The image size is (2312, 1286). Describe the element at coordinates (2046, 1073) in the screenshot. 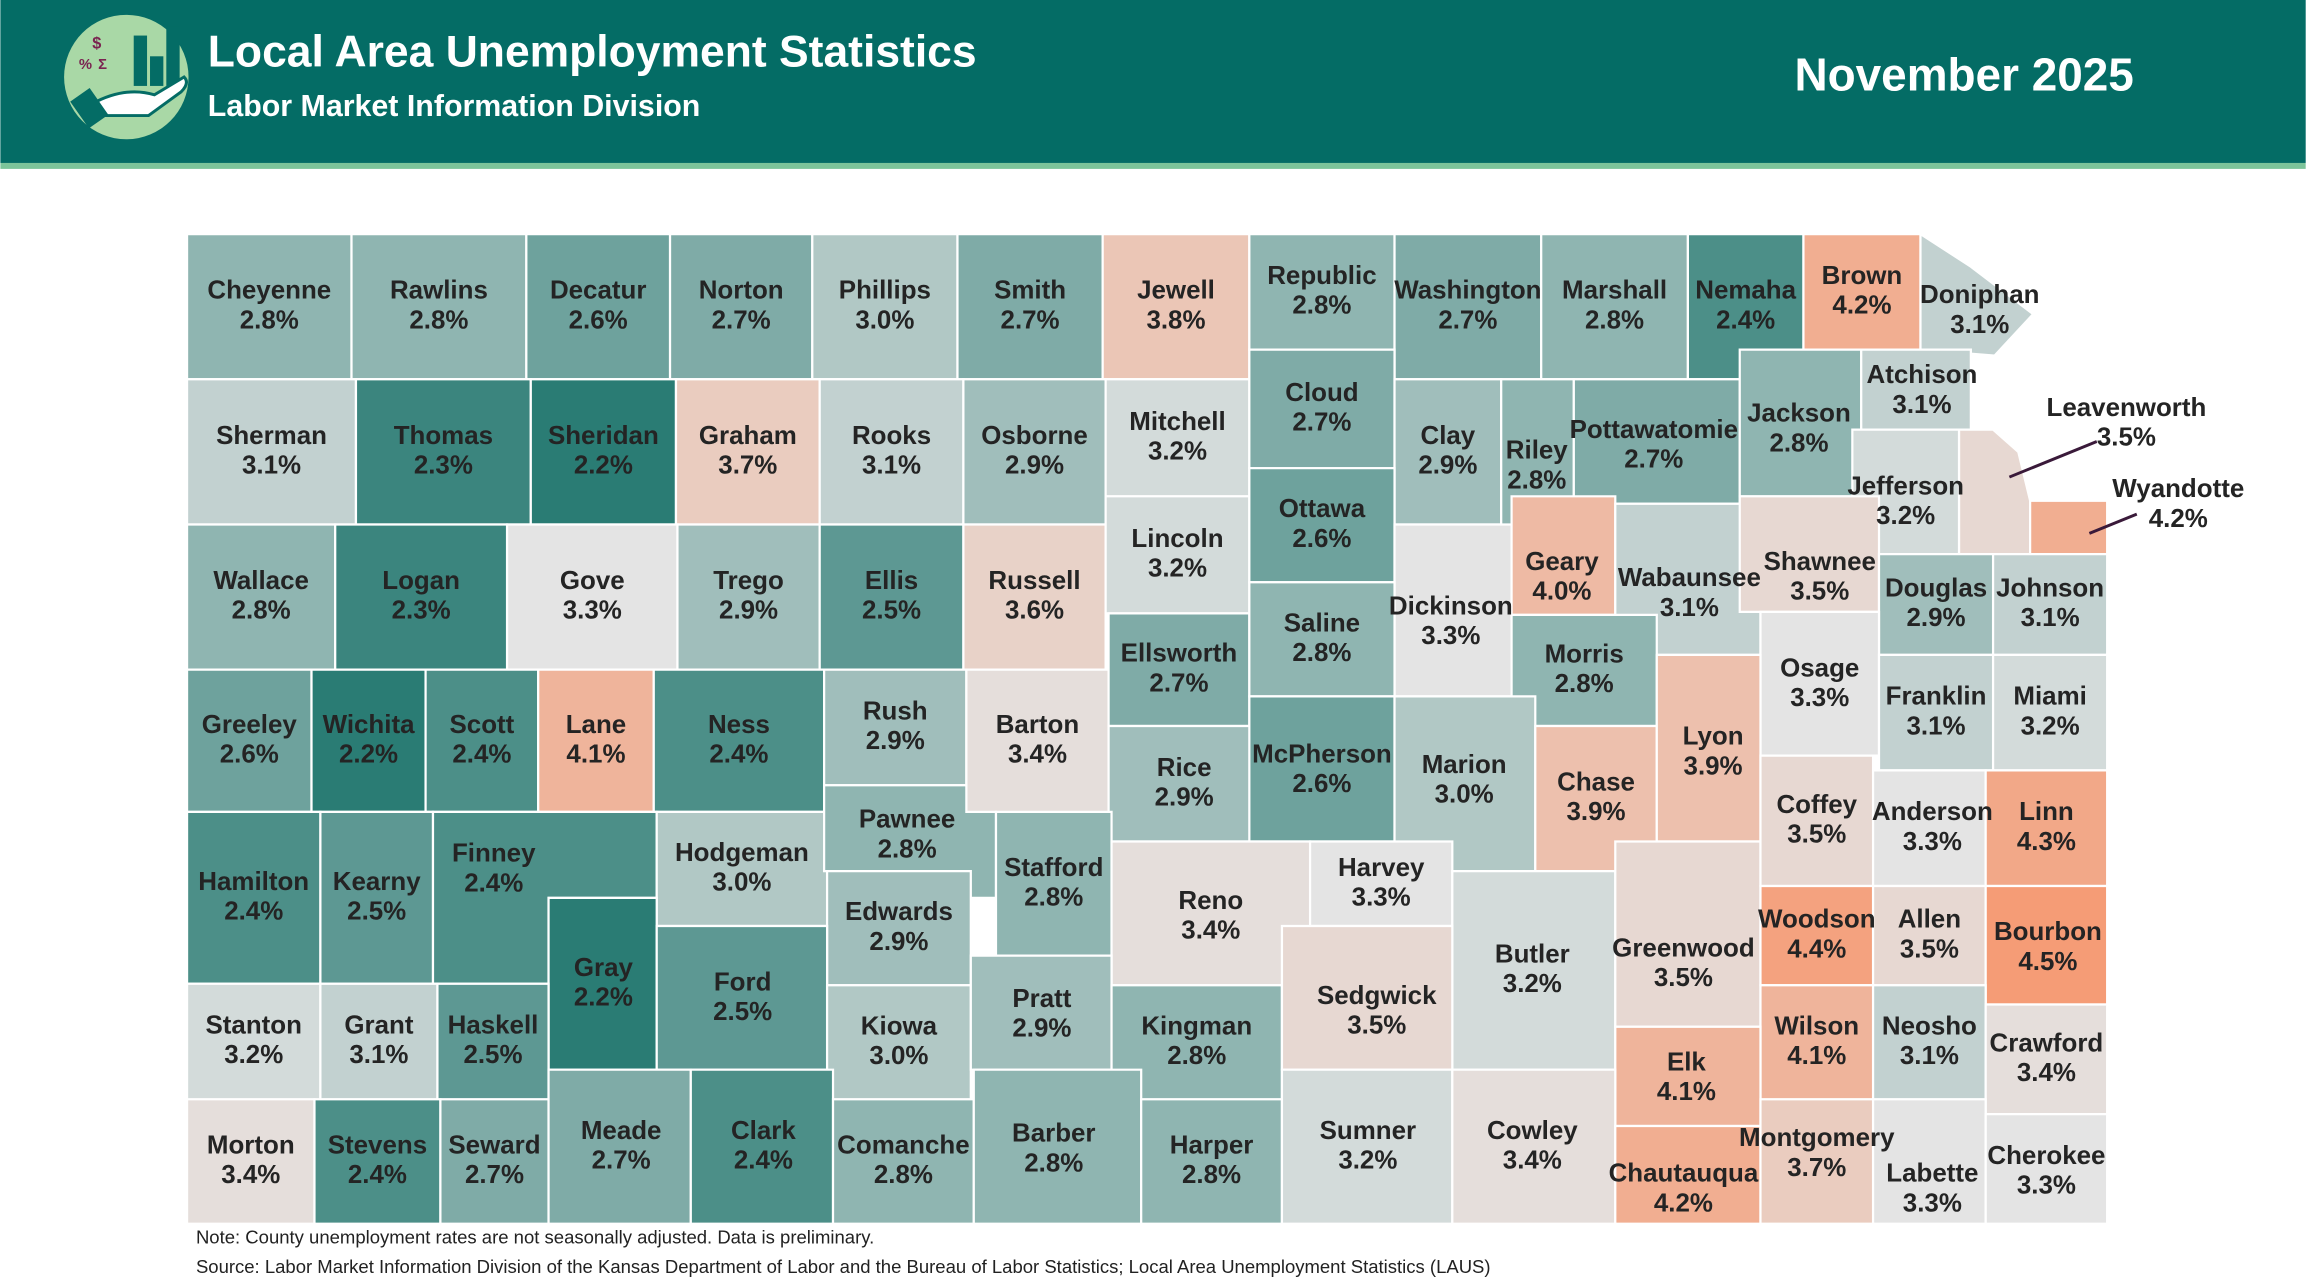

I see `county-rate: 3.4%` at that location.